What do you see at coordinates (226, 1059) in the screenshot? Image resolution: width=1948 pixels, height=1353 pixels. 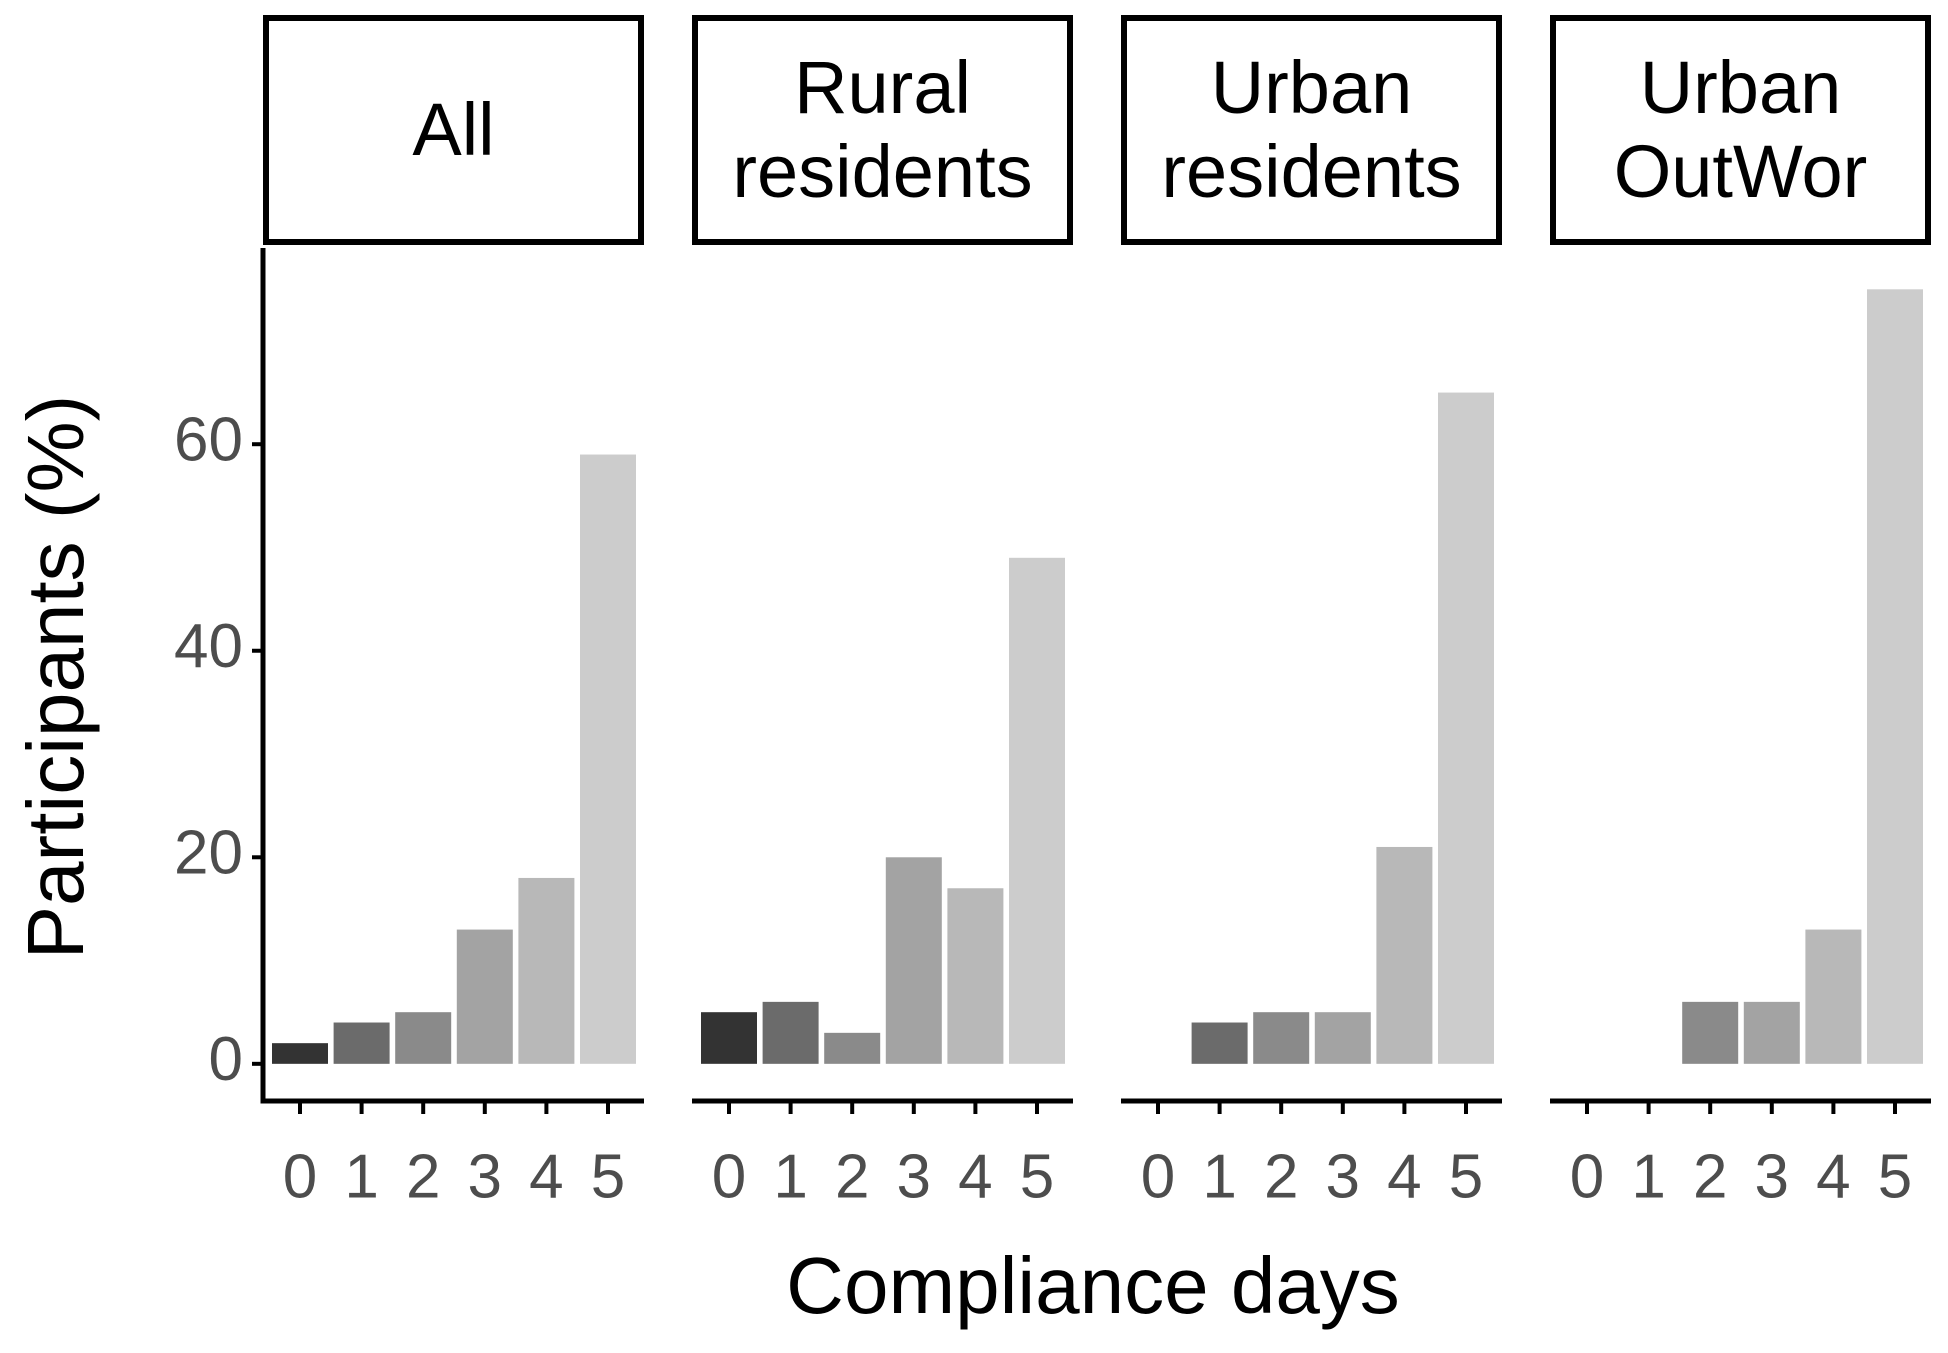 I see `y-tick-label: 0` at bounding box center [226, 1059].